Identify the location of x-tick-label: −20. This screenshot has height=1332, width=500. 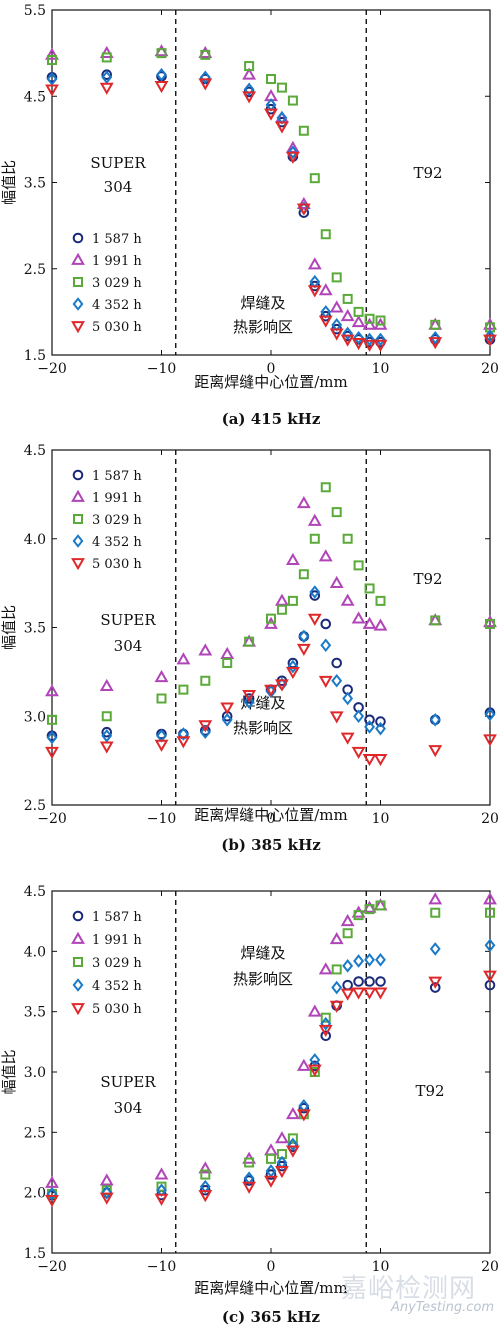
(52, 1267).